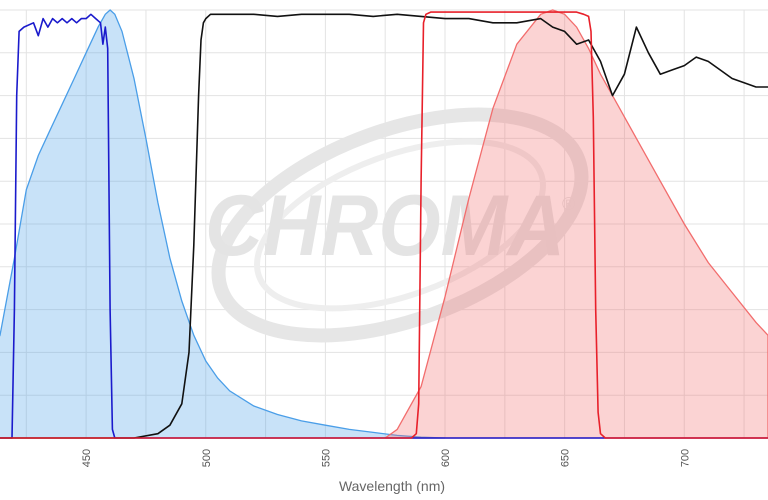 This screenshot has width=768, height=500. I want to click on x-tick-label: 650, so click(566, 458).